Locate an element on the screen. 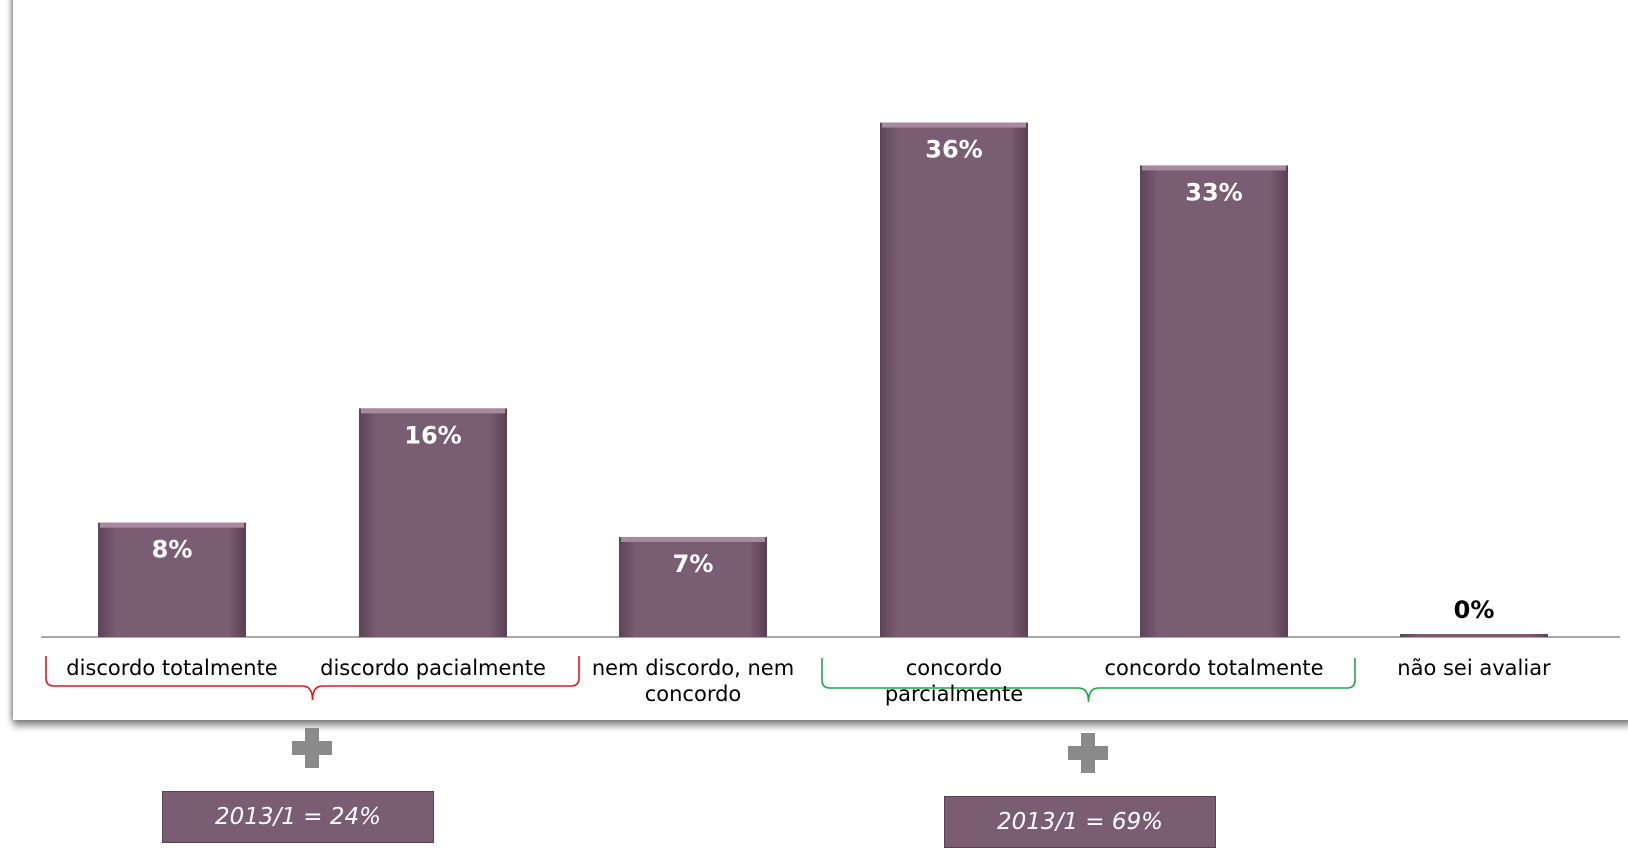 The image size is (1628, 848). summary-box-disagree: 2013/1 = 24% is located at coordinates (298, 817).